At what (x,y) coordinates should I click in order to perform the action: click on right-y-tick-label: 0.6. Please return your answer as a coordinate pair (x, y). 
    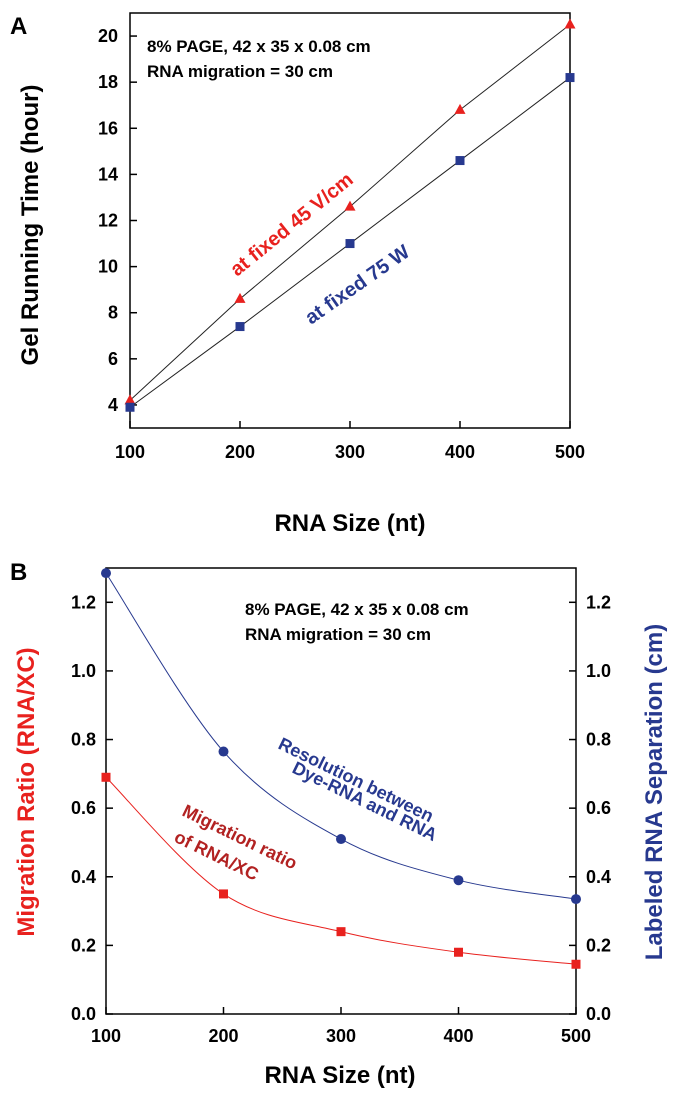
    Looking at the image, I should click on (598, 808).